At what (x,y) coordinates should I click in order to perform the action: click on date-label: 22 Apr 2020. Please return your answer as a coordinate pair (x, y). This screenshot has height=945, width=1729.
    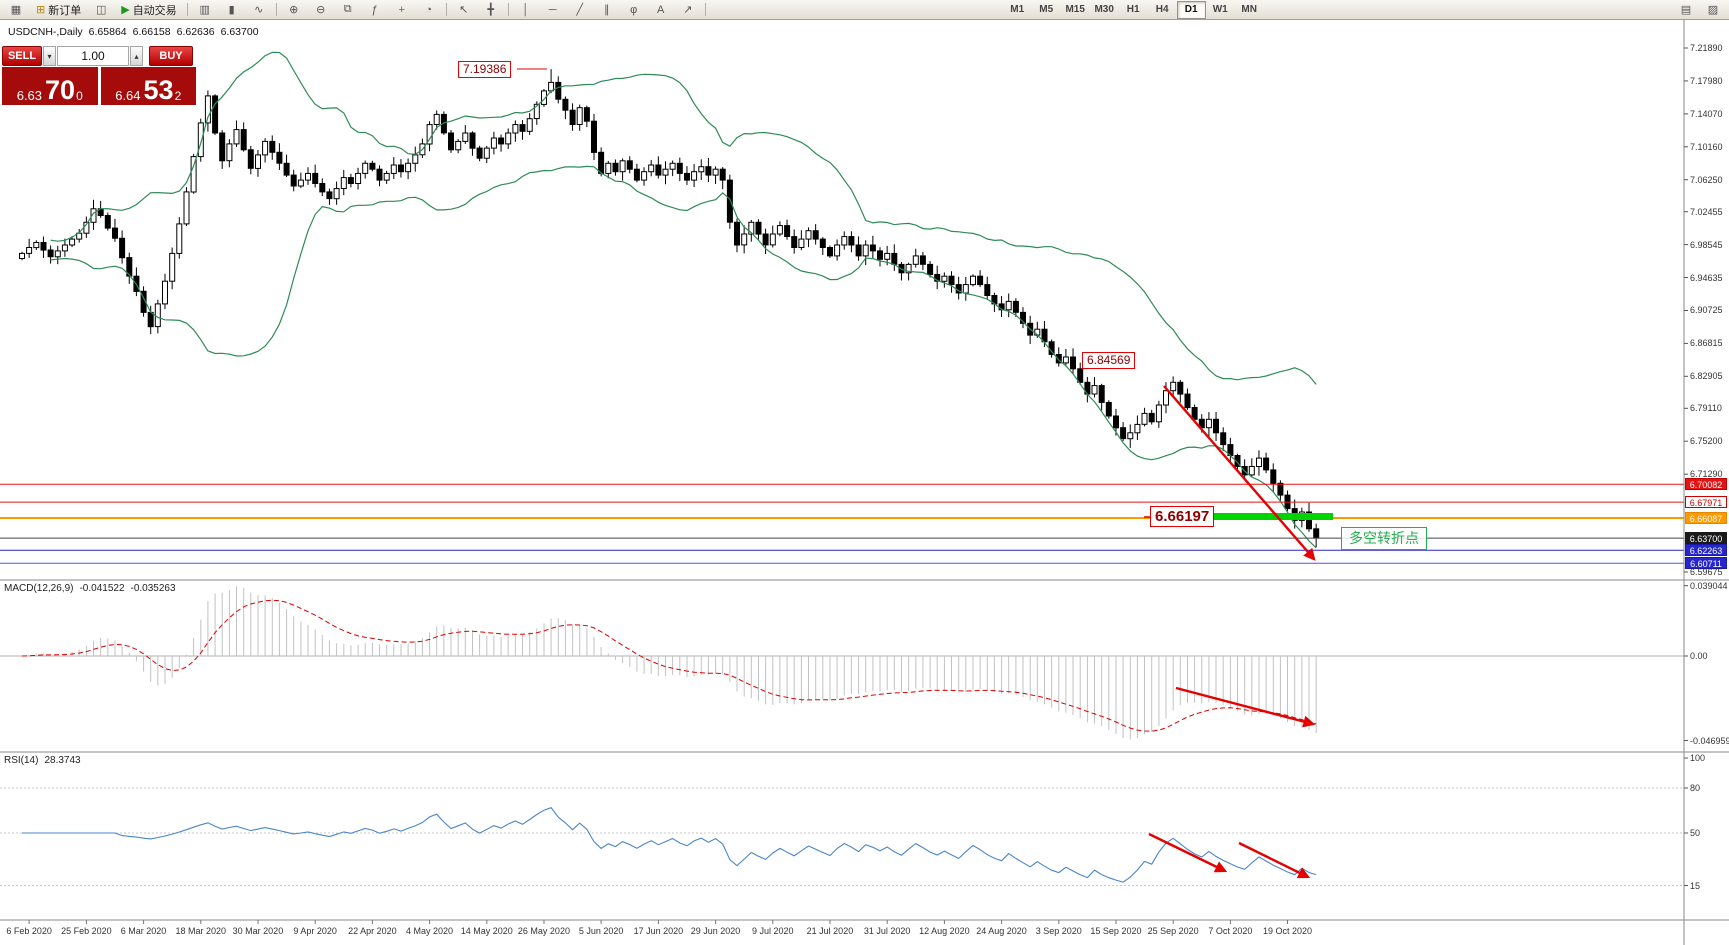
    Looking at the image, I should click on (372, 931).